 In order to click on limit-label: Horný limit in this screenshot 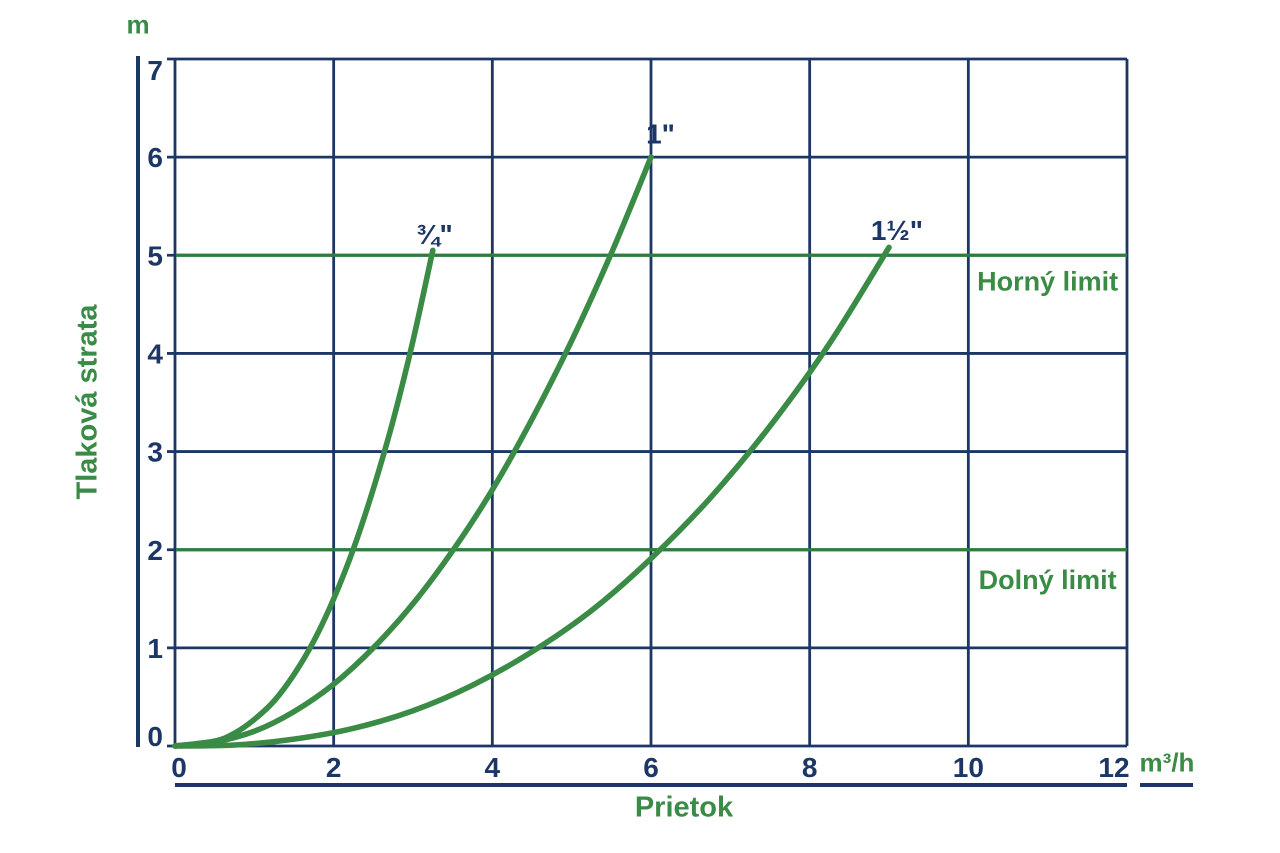, I will do `click(1047, 282)`.